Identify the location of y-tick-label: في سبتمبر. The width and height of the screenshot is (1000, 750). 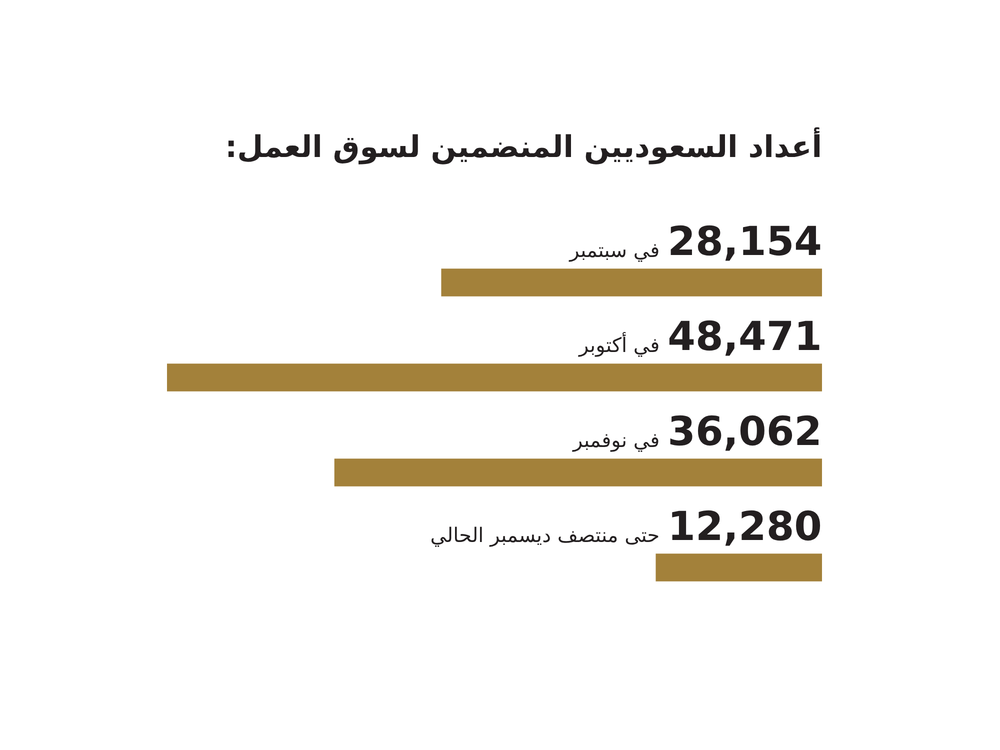
(614, 250).